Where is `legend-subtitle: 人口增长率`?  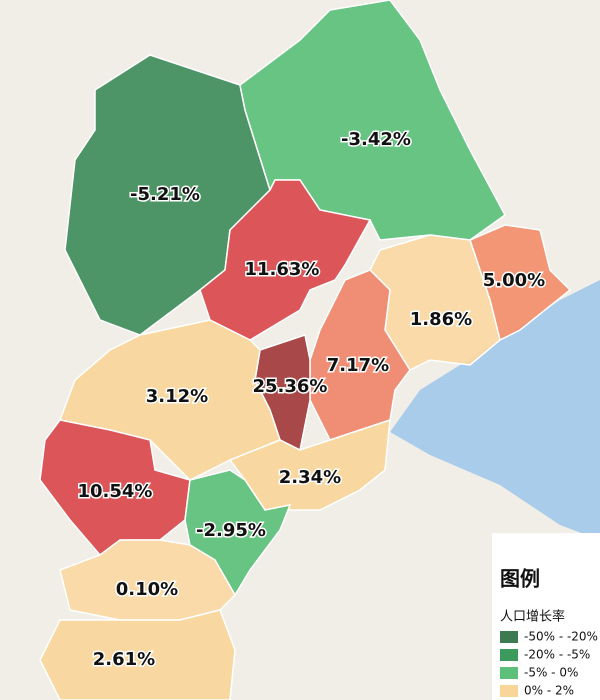 legend-subtitle: 人口增长率 is located at coordinates (532, 617).